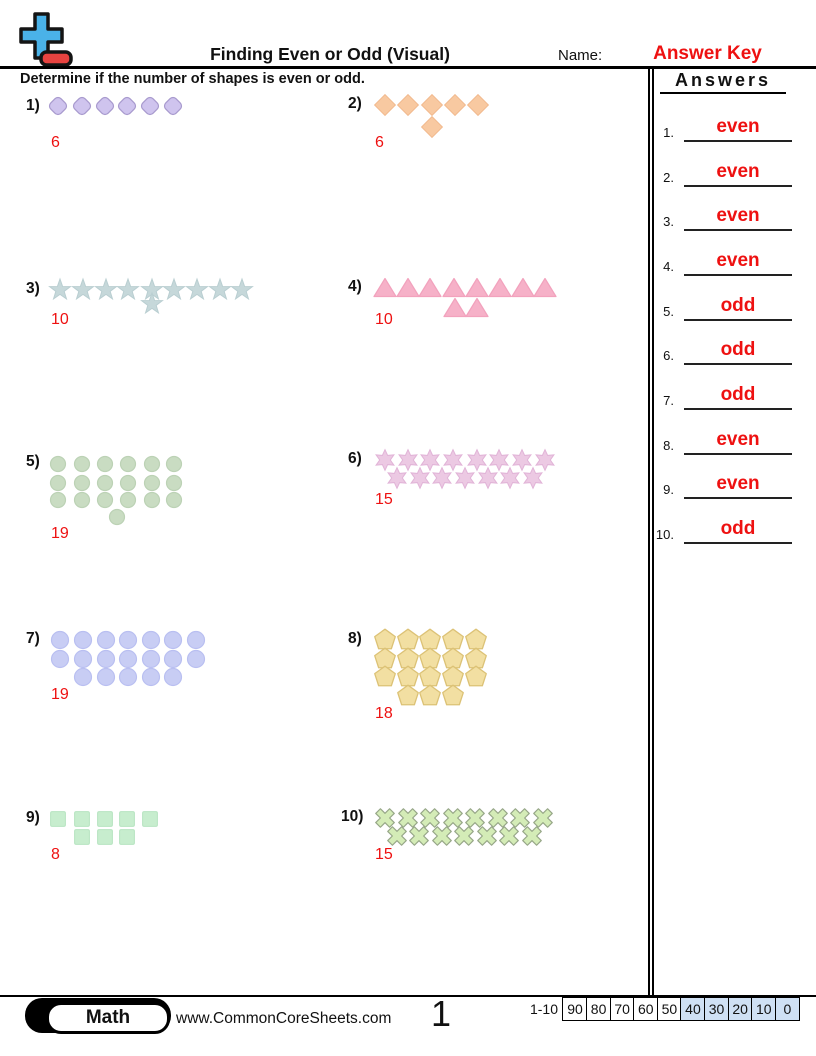  Describe the element at coordinates (352, 816) in the screenshot. I see `problem-number-label: 10)` at that location.